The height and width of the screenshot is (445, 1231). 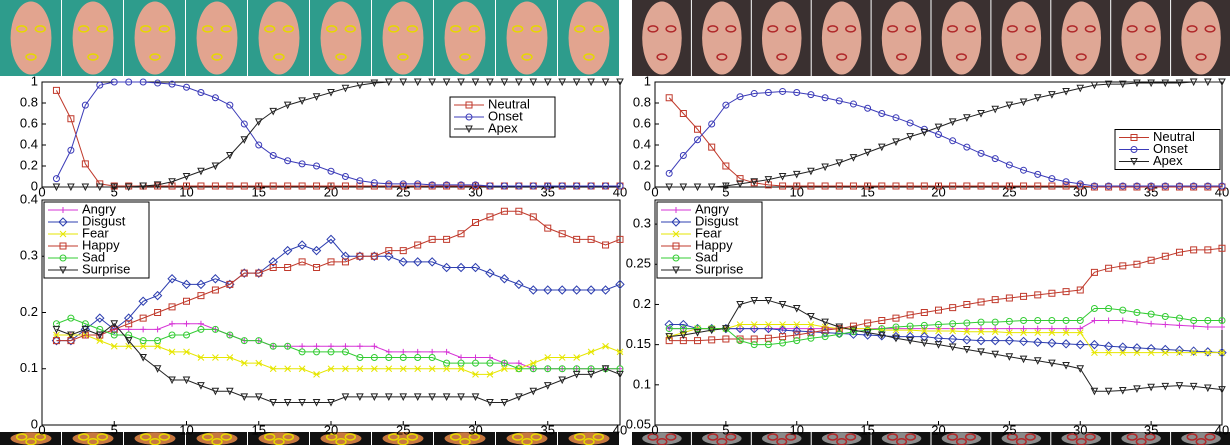 What do you see at coordinates (29, 198) in the screenshot?
I see `y-tick-label: 0.4` at bounding box center [29, 198].